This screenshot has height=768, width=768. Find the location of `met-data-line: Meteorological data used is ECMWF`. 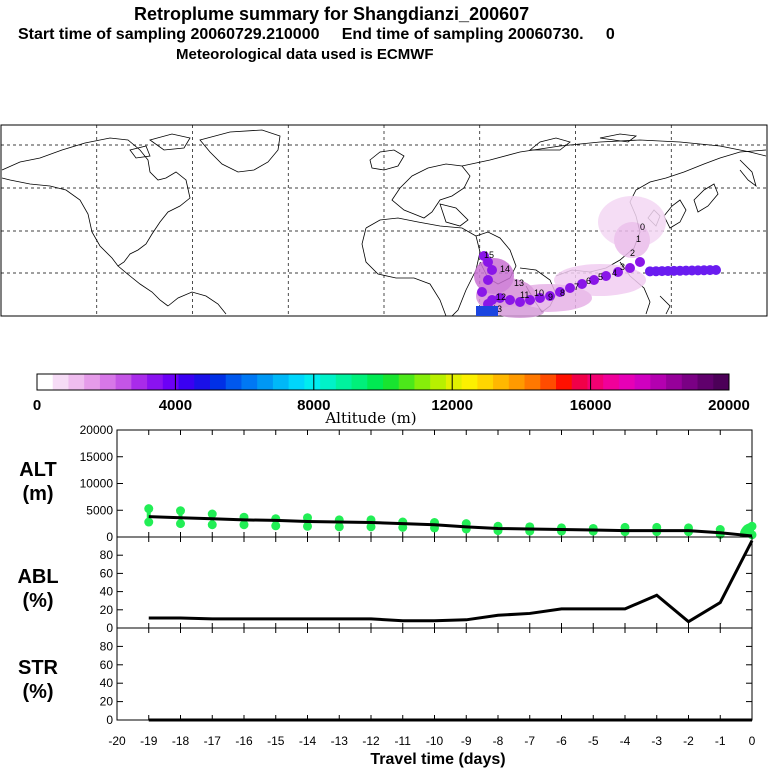

met-data-line: Meteorological data used is ECMWF is located at coordinates (305, 54).